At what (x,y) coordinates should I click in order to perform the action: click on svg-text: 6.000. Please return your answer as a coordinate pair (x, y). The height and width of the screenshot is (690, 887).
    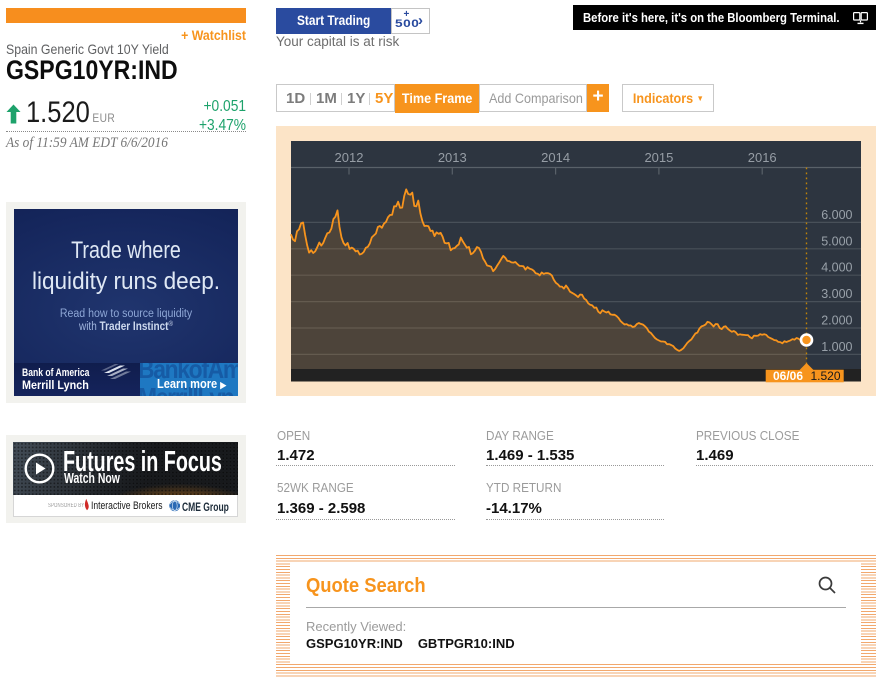
    Looking at the image, I should click on (836, 215).